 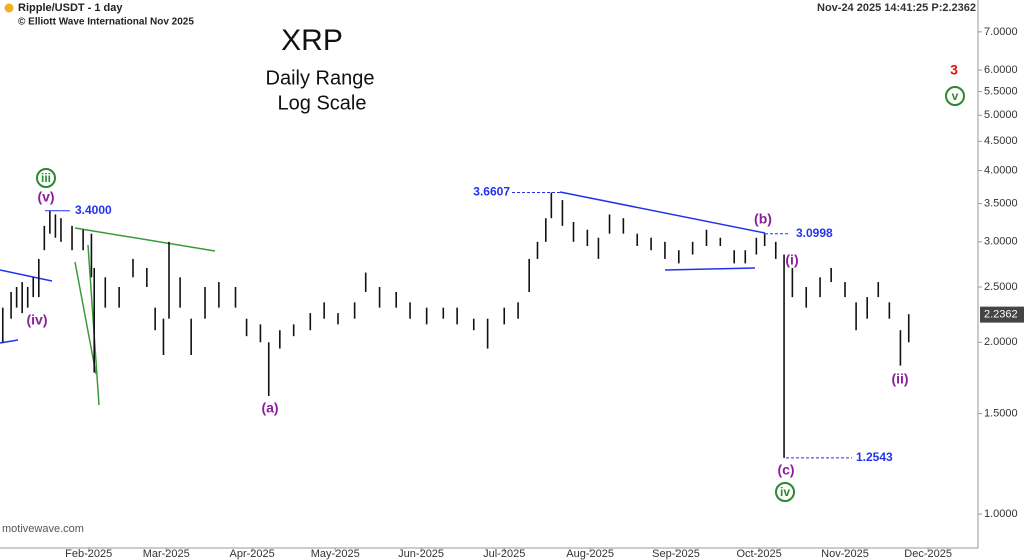 What do you see at coordinates (759, 554) in the screenshot?
I see `x-tick-label: Oct-2025` at bounding box center [759, 554].